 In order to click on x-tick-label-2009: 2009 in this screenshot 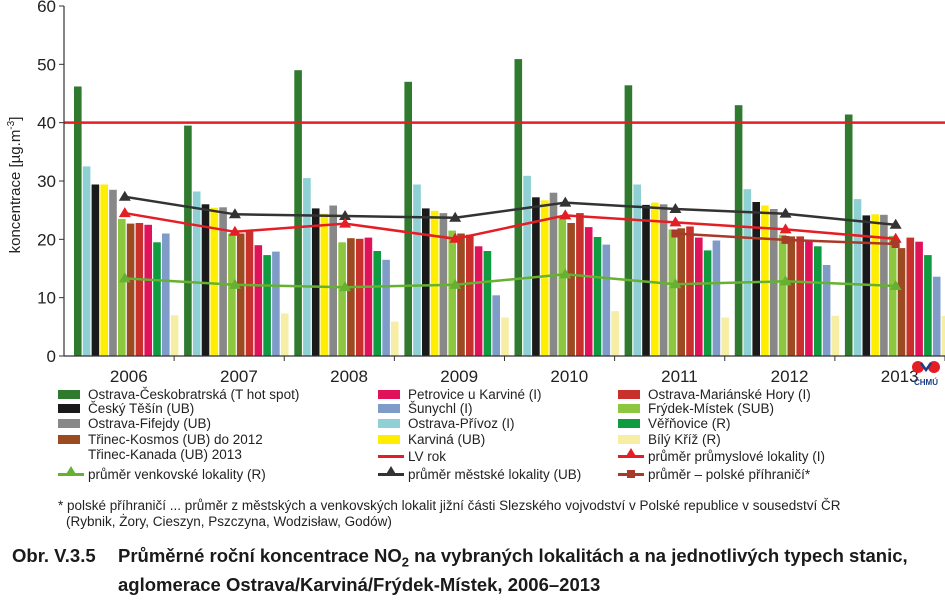, I will do `click(459, 376)`.